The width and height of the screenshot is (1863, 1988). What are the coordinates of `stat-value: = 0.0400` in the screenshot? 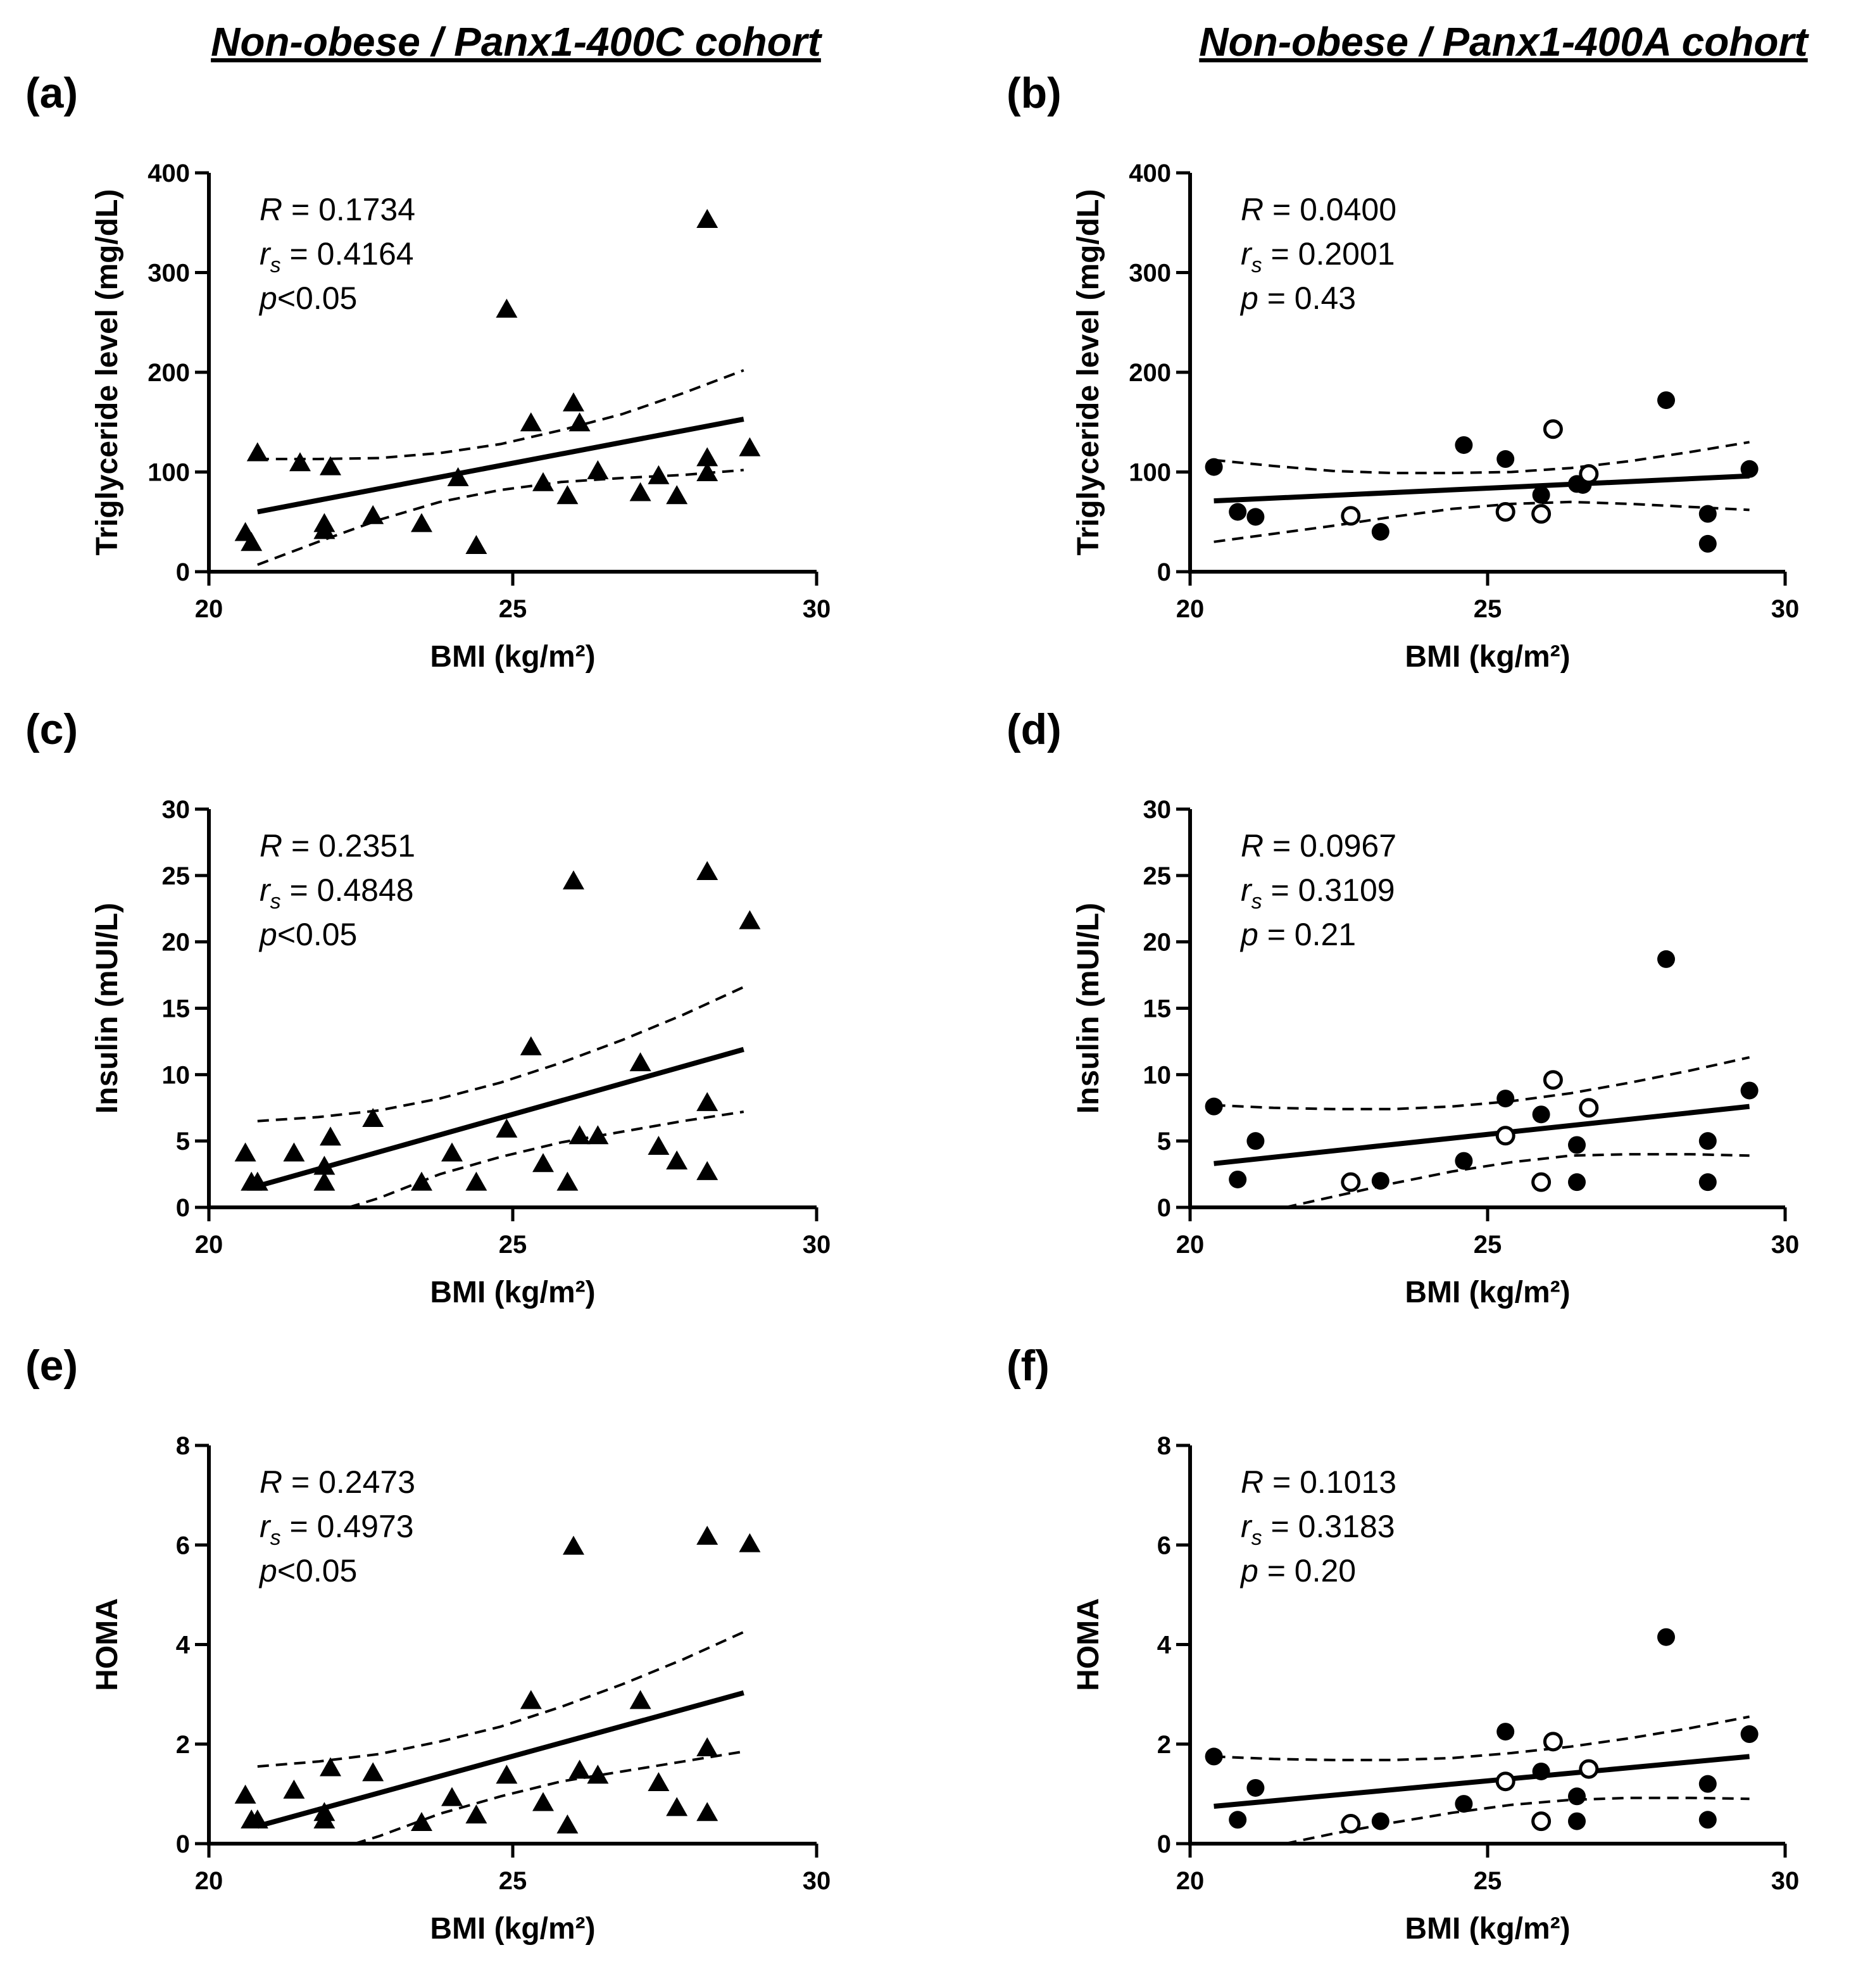 It's located at (1330, 209).